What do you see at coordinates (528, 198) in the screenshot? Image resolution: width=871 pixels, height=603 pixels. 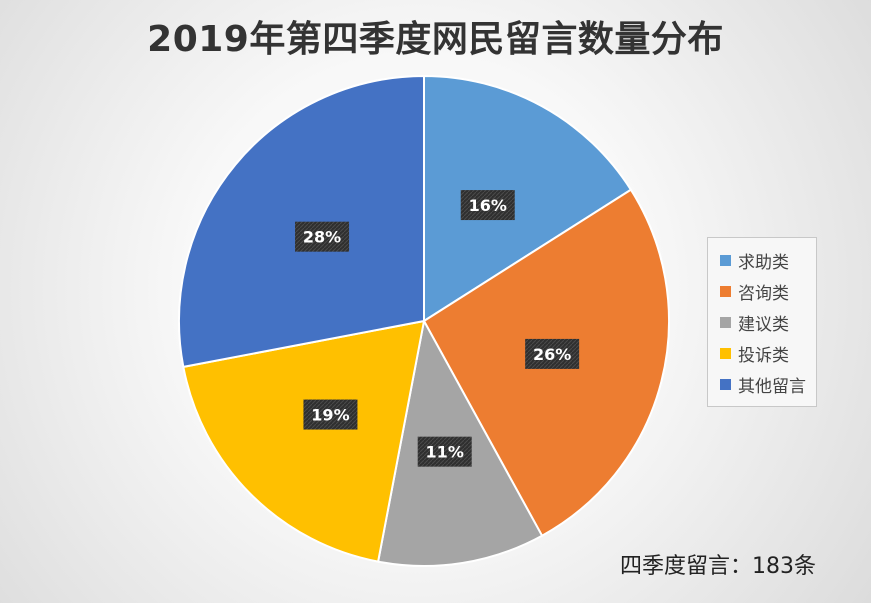 I see `pie-slice-help` at bounding box center [528, 198].